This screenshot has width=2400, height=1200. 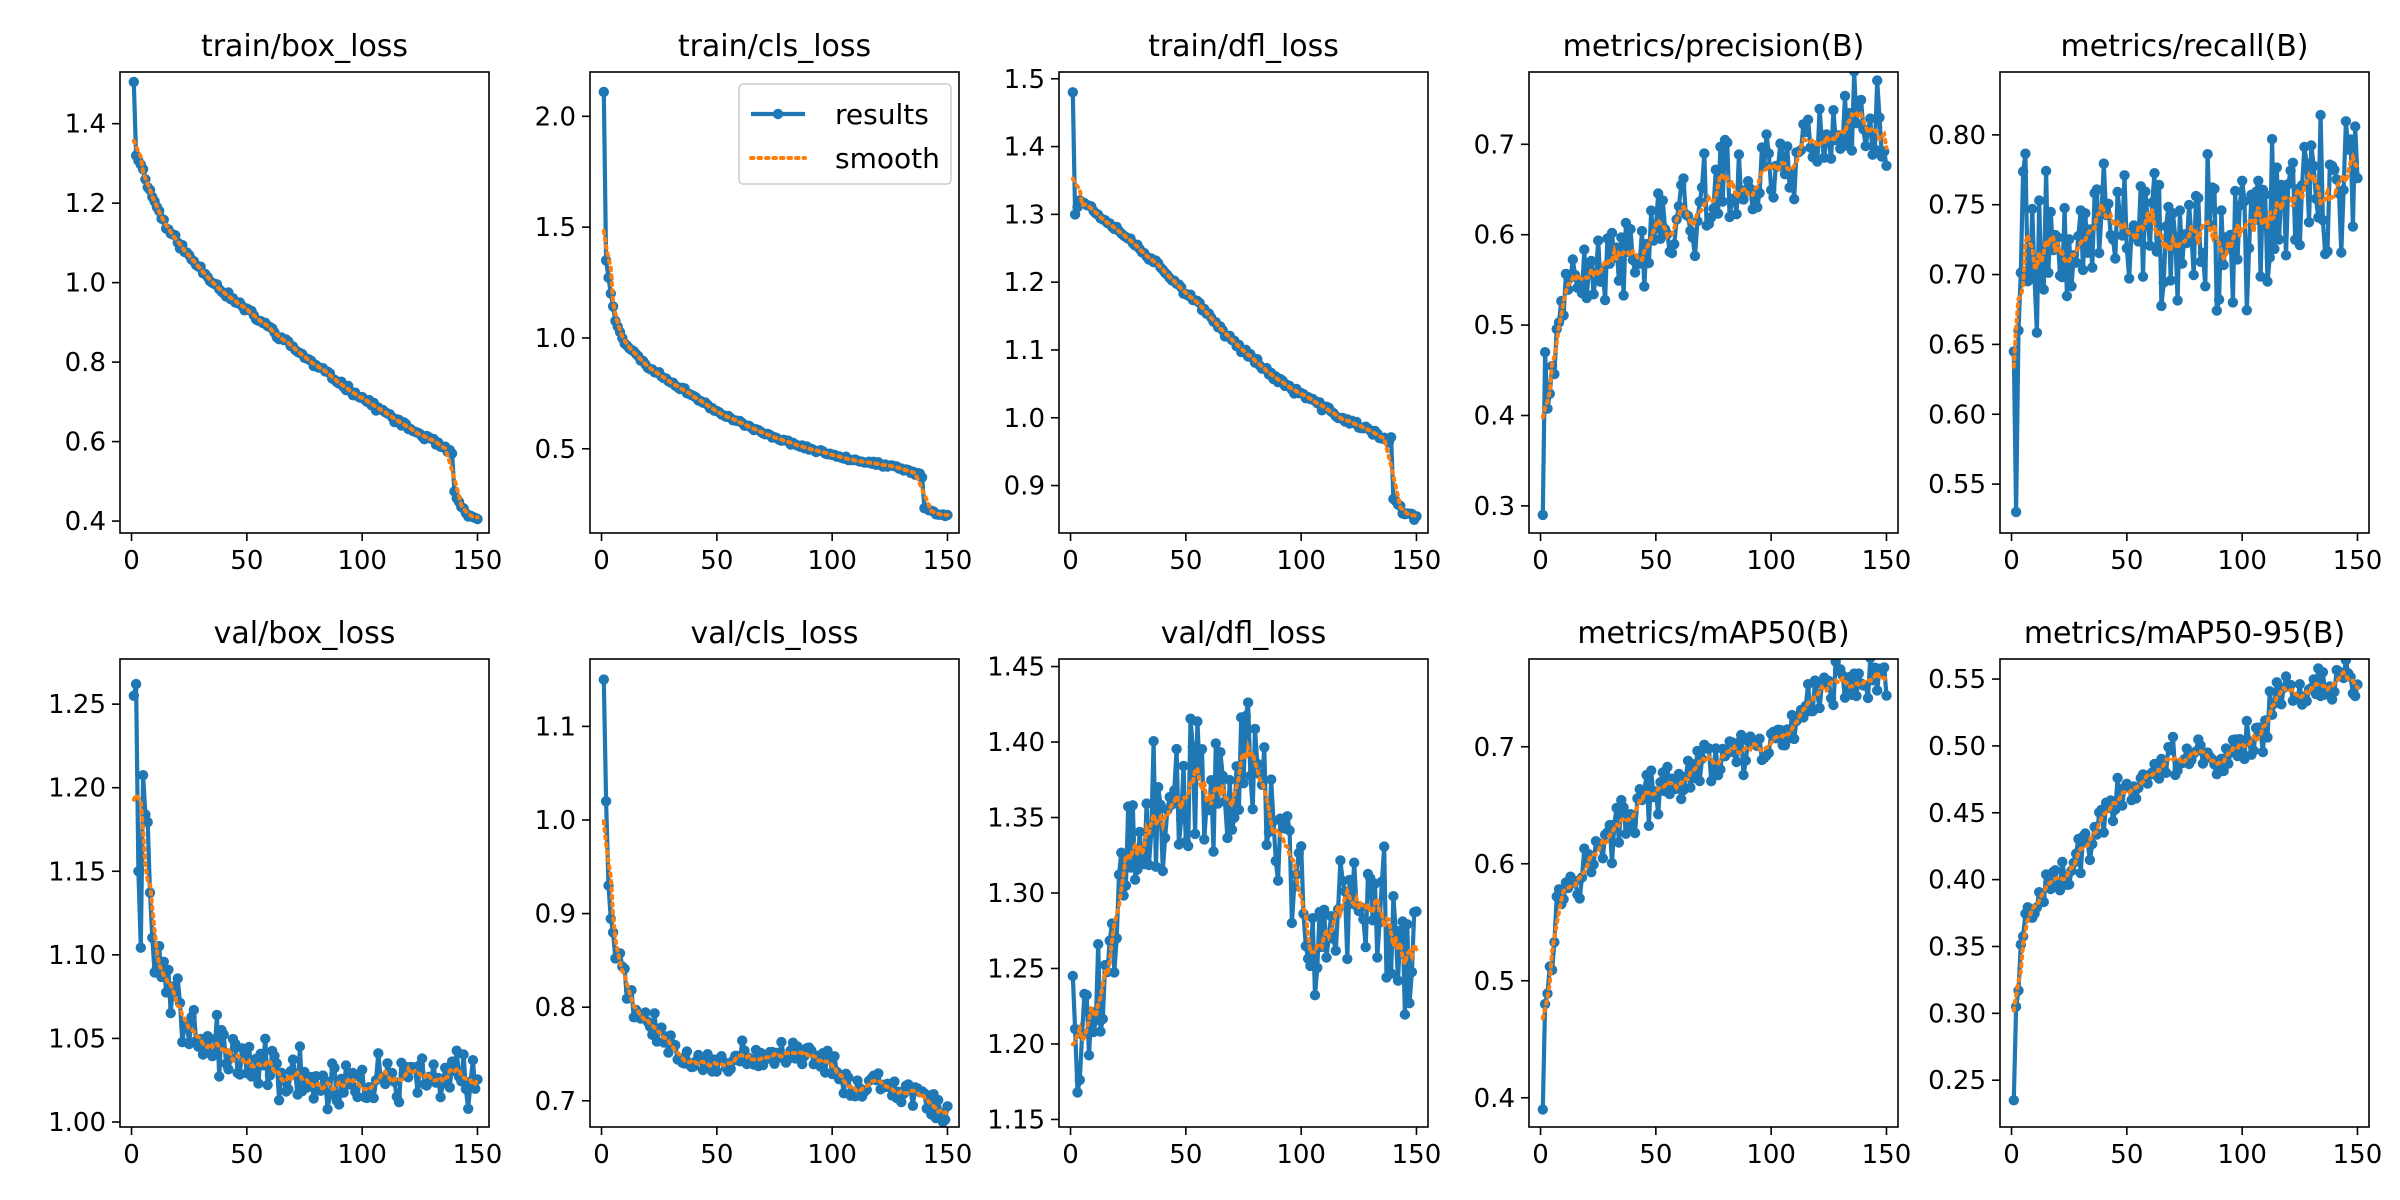 What do you see at coordinates (1494, 326) in the screenshot?
I see `y-tick-label: 0.5` at bounding box center [1494, 326].